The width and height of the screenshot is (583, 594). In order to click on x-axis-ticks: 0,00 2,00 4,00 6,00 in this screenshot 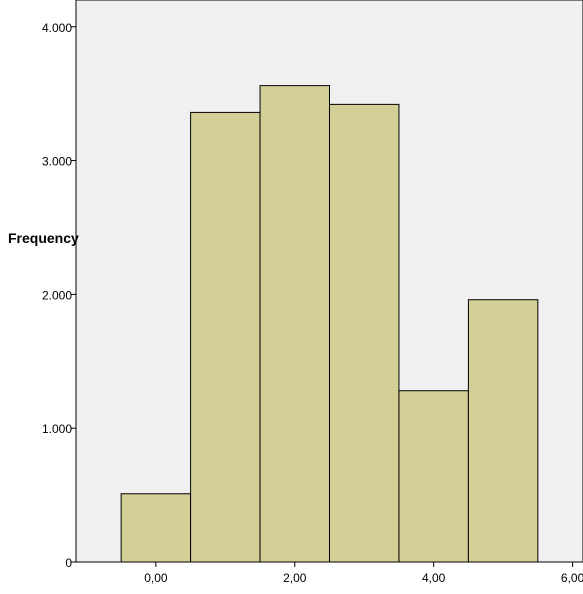, I will do `click(363, 573)`.